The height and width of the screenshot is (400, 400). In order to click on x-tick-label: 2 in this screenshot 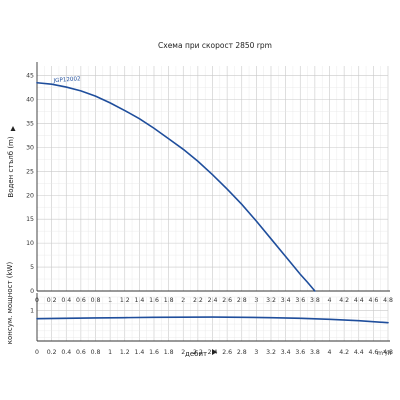, I will do `click(183, 352)`.